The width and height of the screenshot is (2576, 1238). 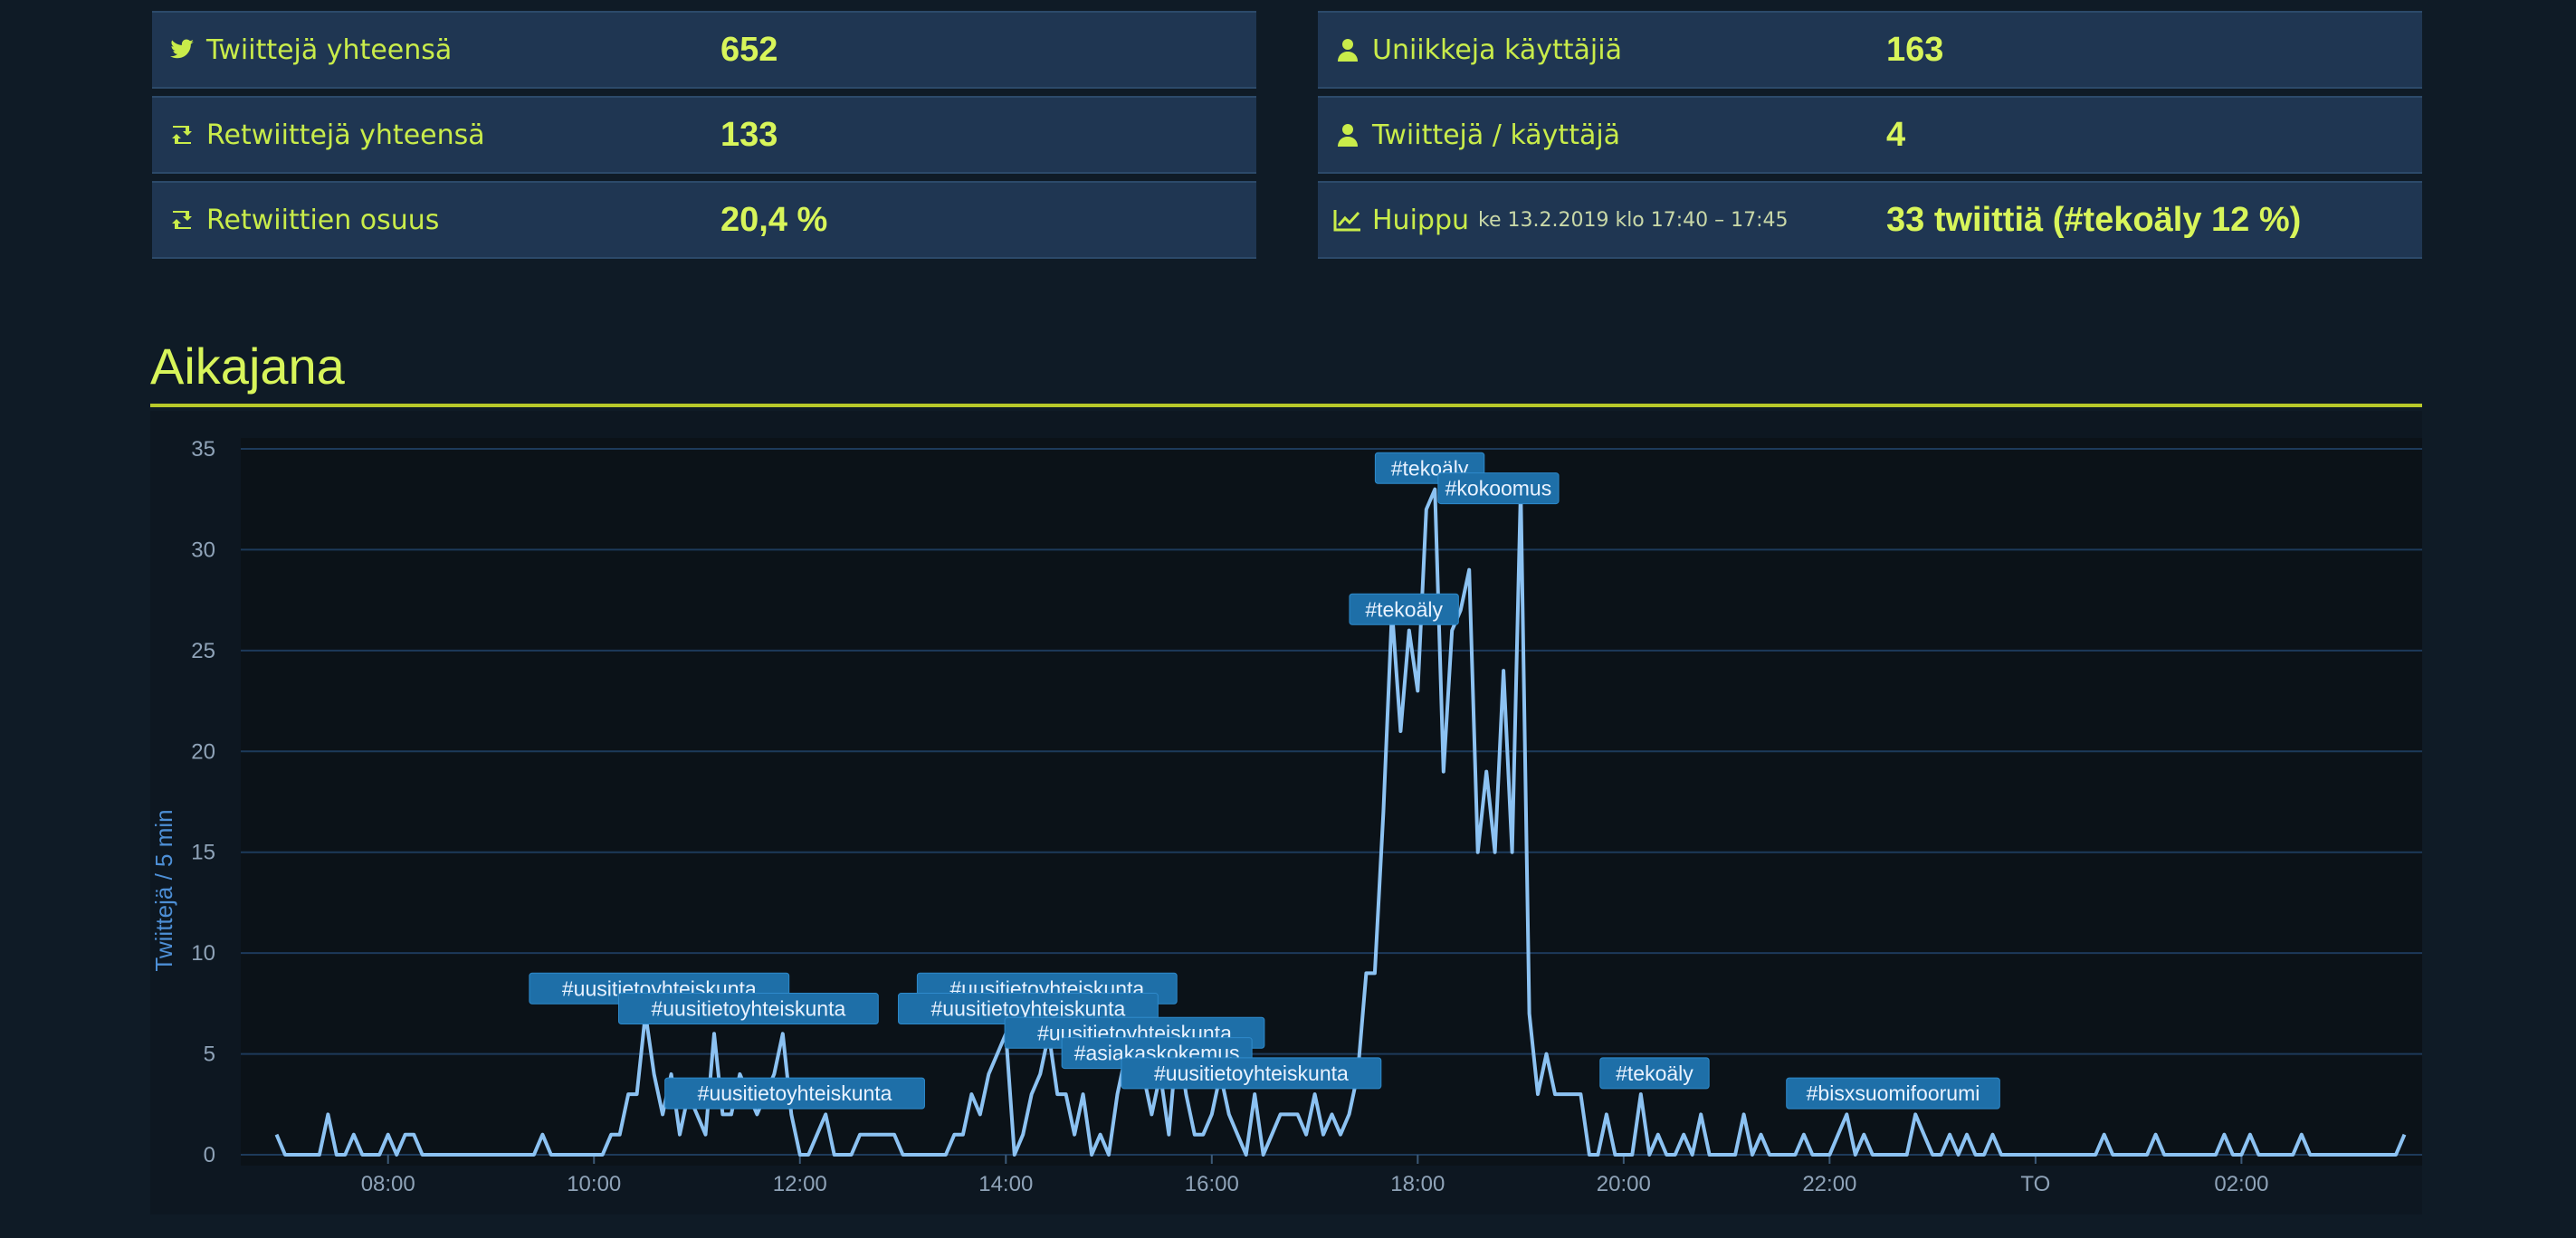 I want to click on x-tick-label: 18:00, so click(x=1417, y=1184).